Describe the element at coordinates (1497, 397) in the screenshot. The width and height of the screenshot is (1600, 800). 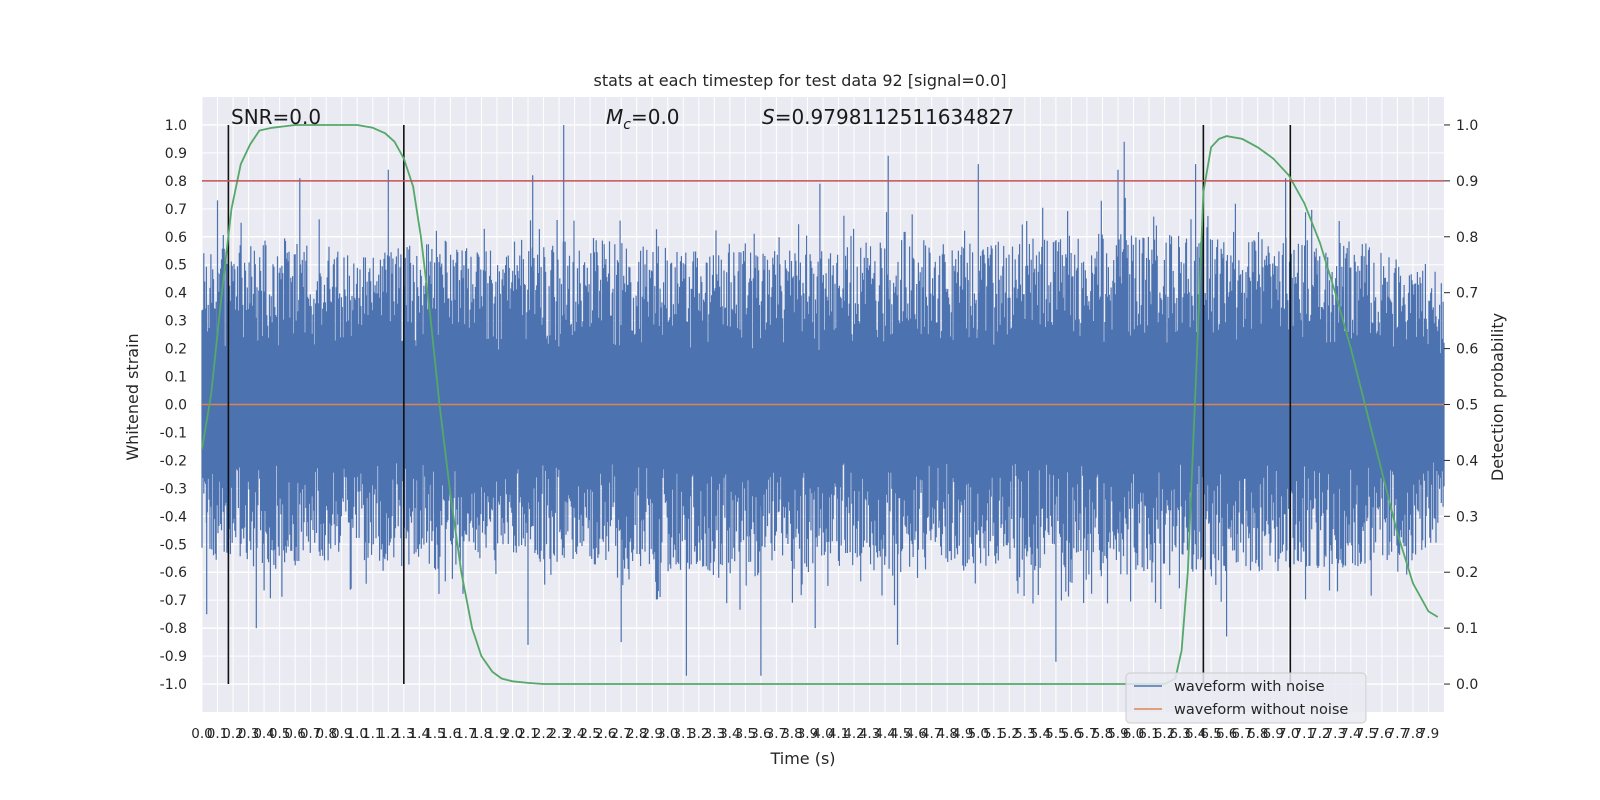
I see `right-y-axis-label: Detection probability` at that location.